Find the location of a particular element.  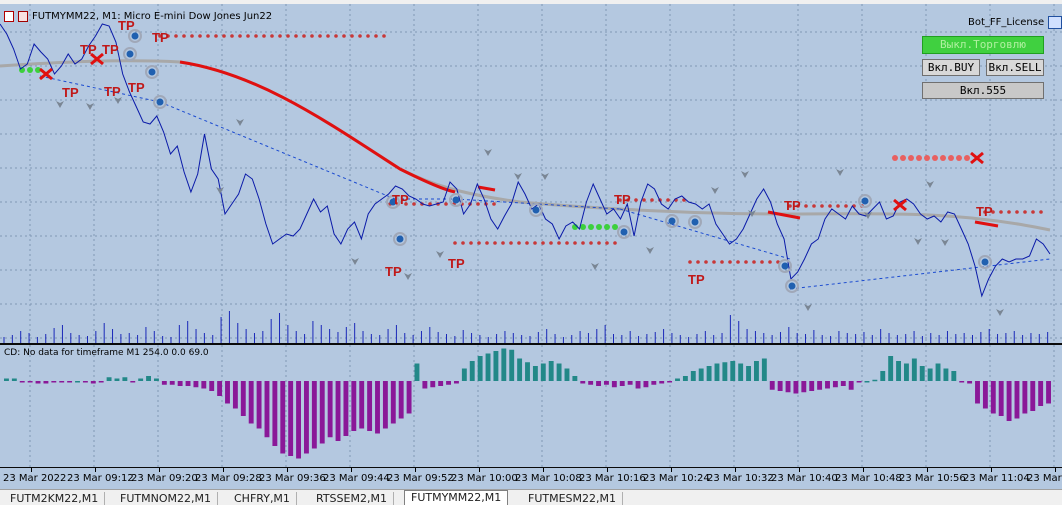

chart-tab: FUTMESM22,M1 is located at coordinates (572, 498).